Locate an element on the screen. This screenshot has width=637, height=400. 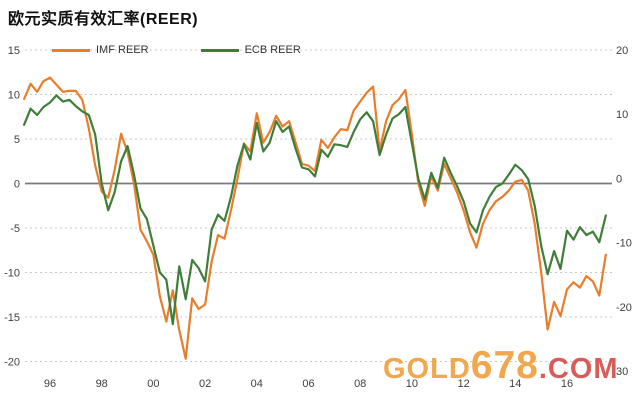
x-axis-tick-label: 04 is located at coordinates (257, 384).